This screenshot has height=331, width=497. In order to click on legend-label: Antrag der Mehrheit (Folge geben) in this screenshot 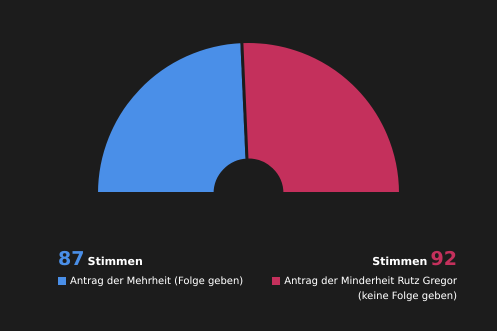, I will do `click(157, 281)`.